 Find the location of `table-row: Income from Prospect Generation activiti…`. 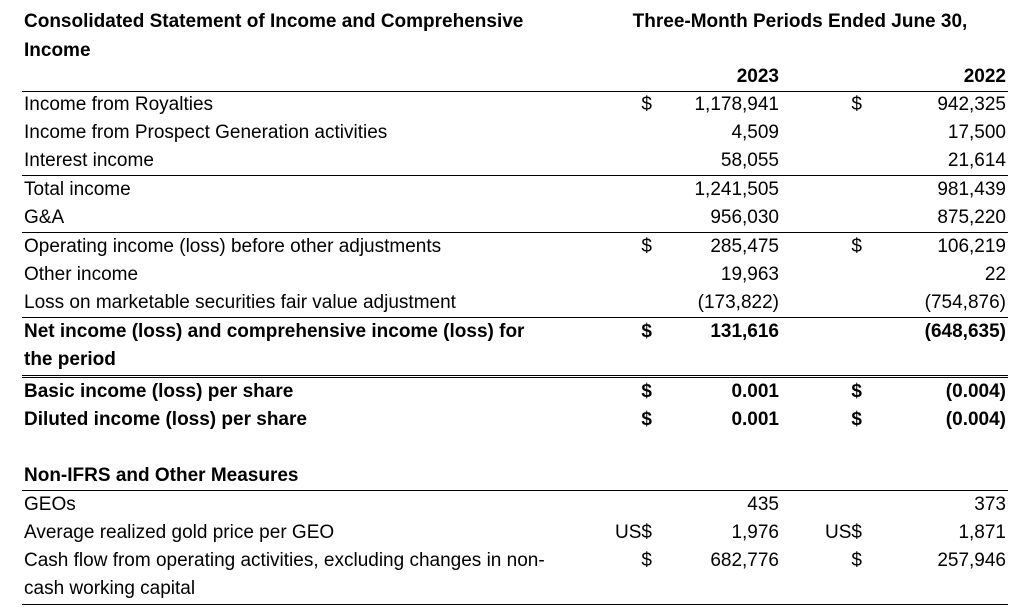

table-row: Income from Prospect Generation activiti… is located at coordinates (515, 133).